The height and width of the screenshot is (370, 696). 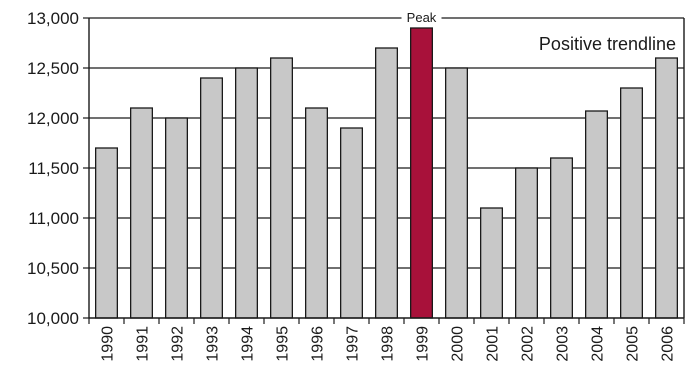 I want to click on peak-label-background, so click(x=421, y=17).